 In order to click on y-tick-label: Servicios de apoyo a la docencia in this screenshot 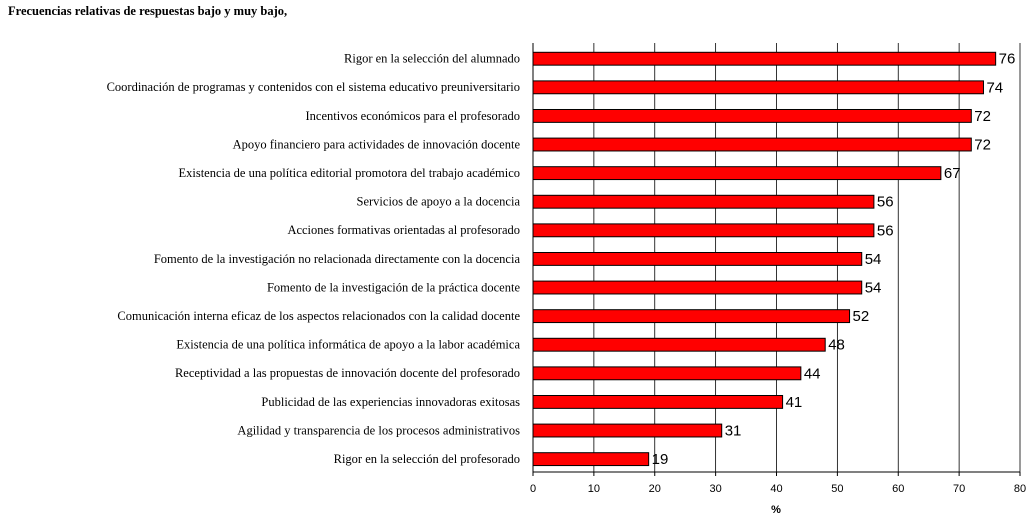, I will do `click(439, 202)`.